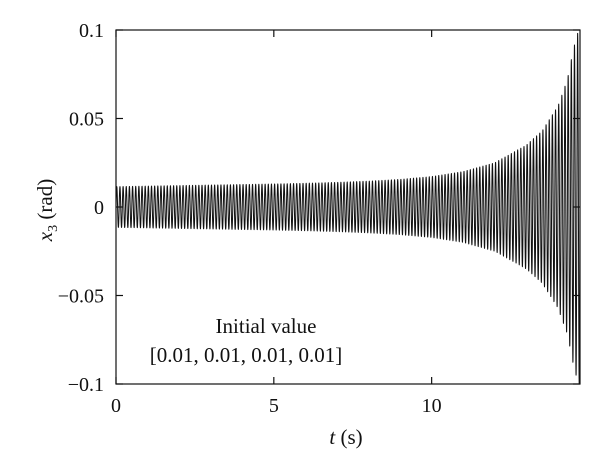 Image resolution: width=600 pixels, height=472 pixels. I want to click on x-tick-label: 5, so click(274, 406).